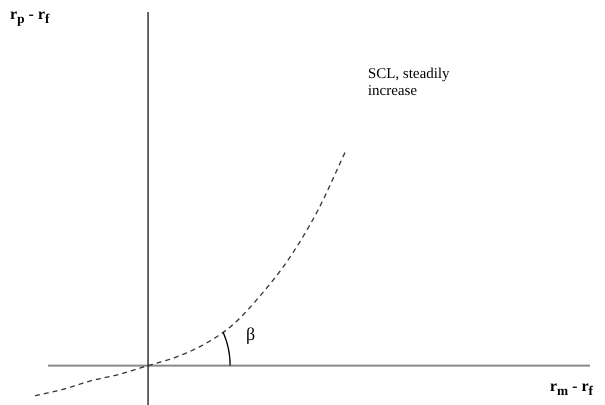  What do you see at coordinates (251, 334) in the screenshot?
I see `annotation: β` at bounding box center [251, 334].